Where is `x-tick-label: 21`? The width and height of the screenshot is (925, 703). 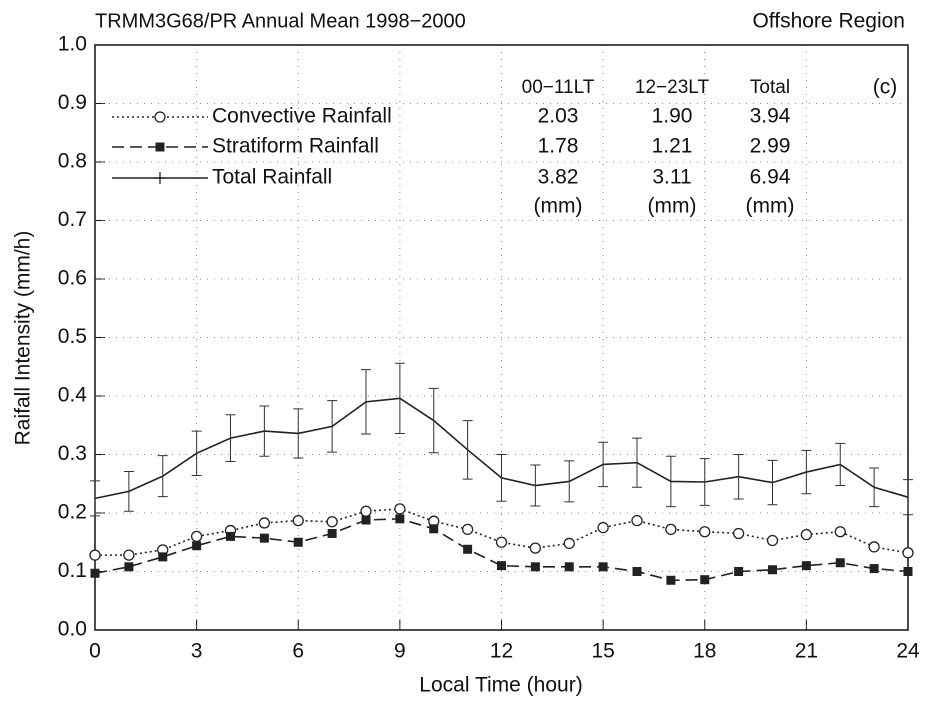 x-tick-label: 21 is located at coordinates (806, 651).